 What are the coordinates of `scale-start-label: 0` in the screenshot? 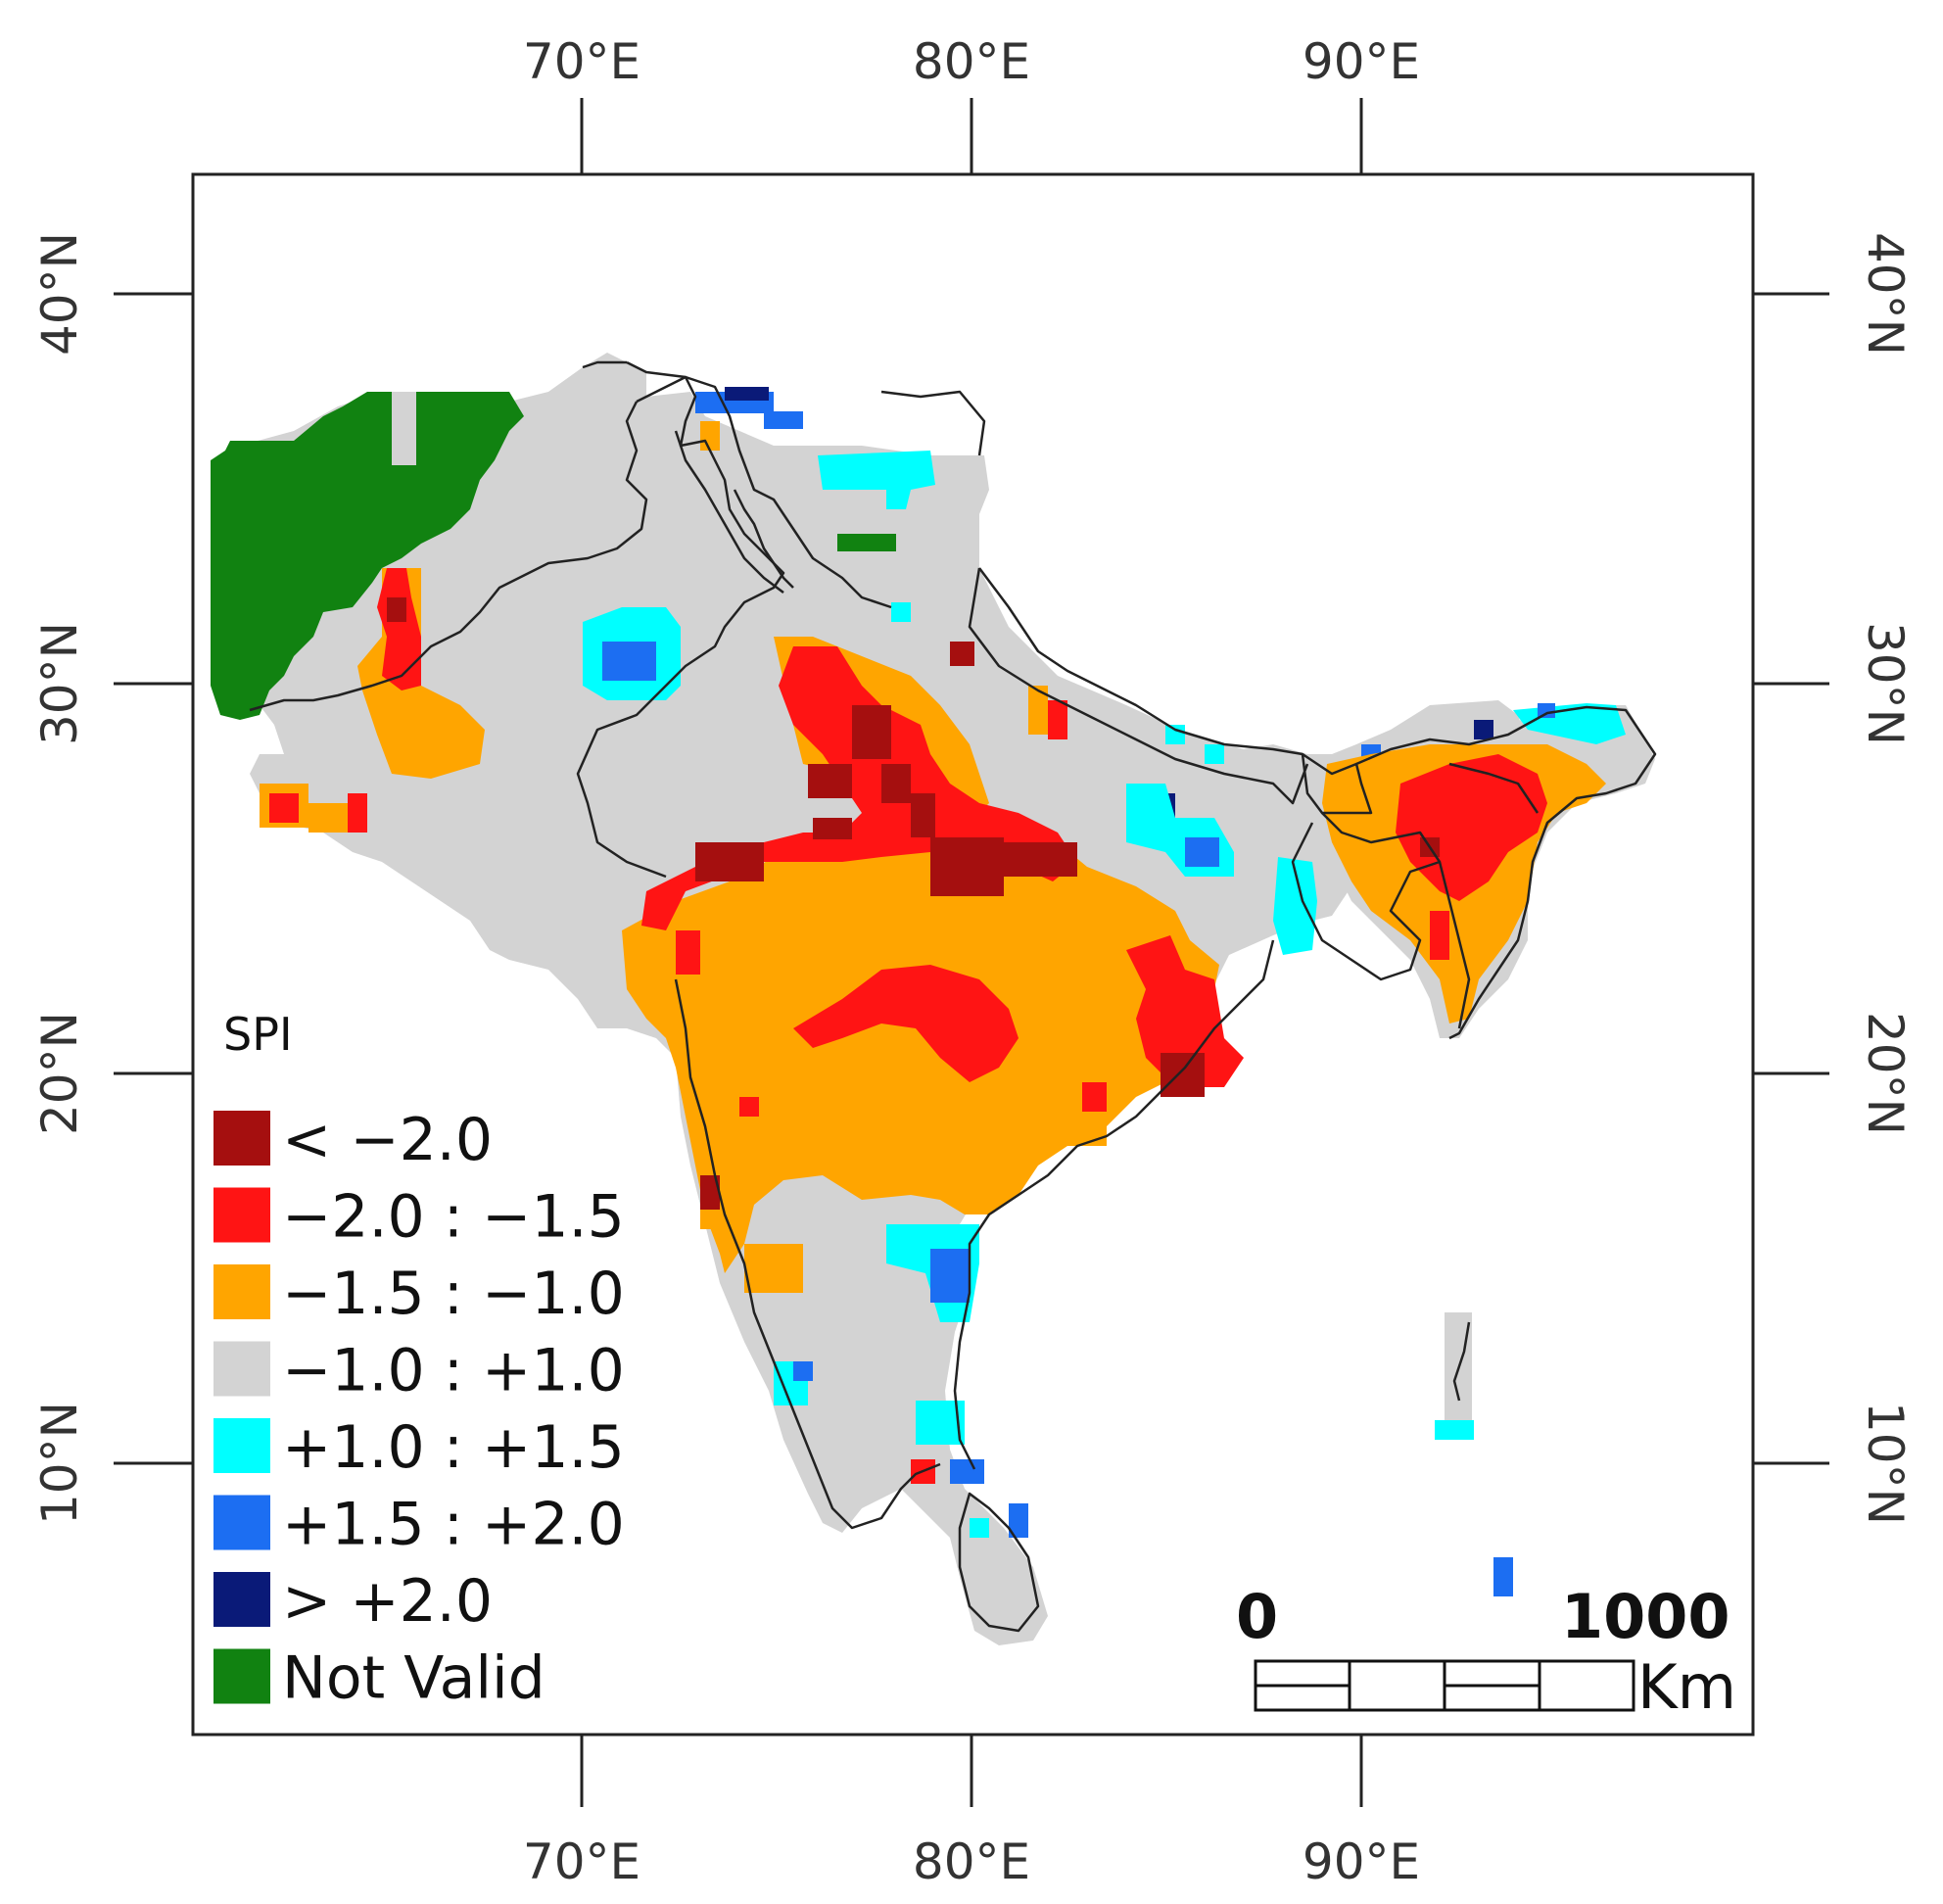 It's located at (1257, 1616).